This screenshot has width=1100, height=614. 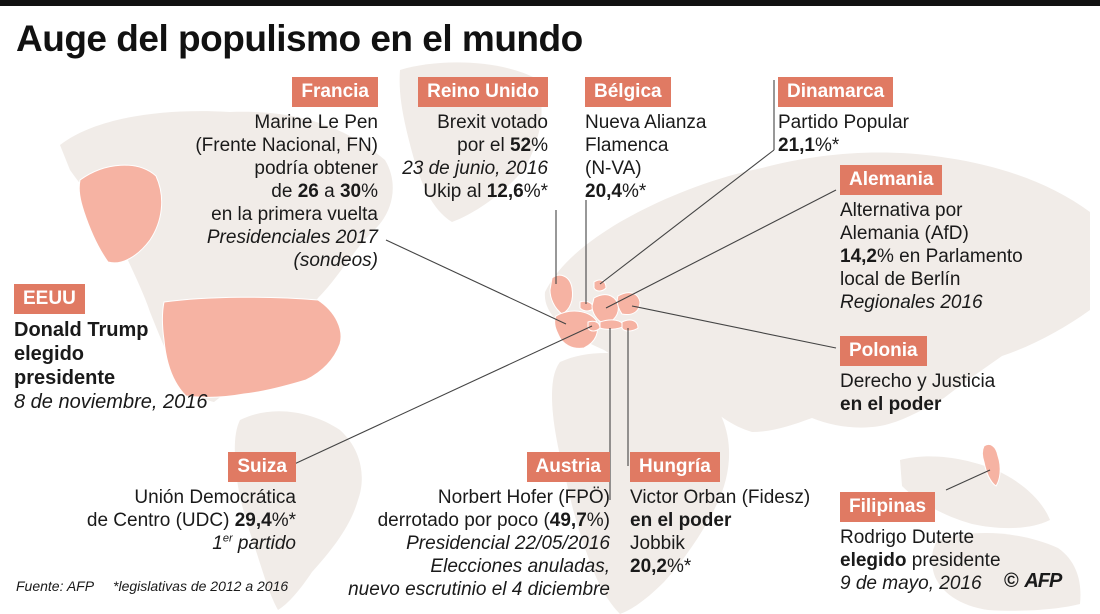 What do you see at coordinates (843, 122) in the screenshot?
I see `dinamarca-line-1: Partido Popular` at bounding box center [843, 122].